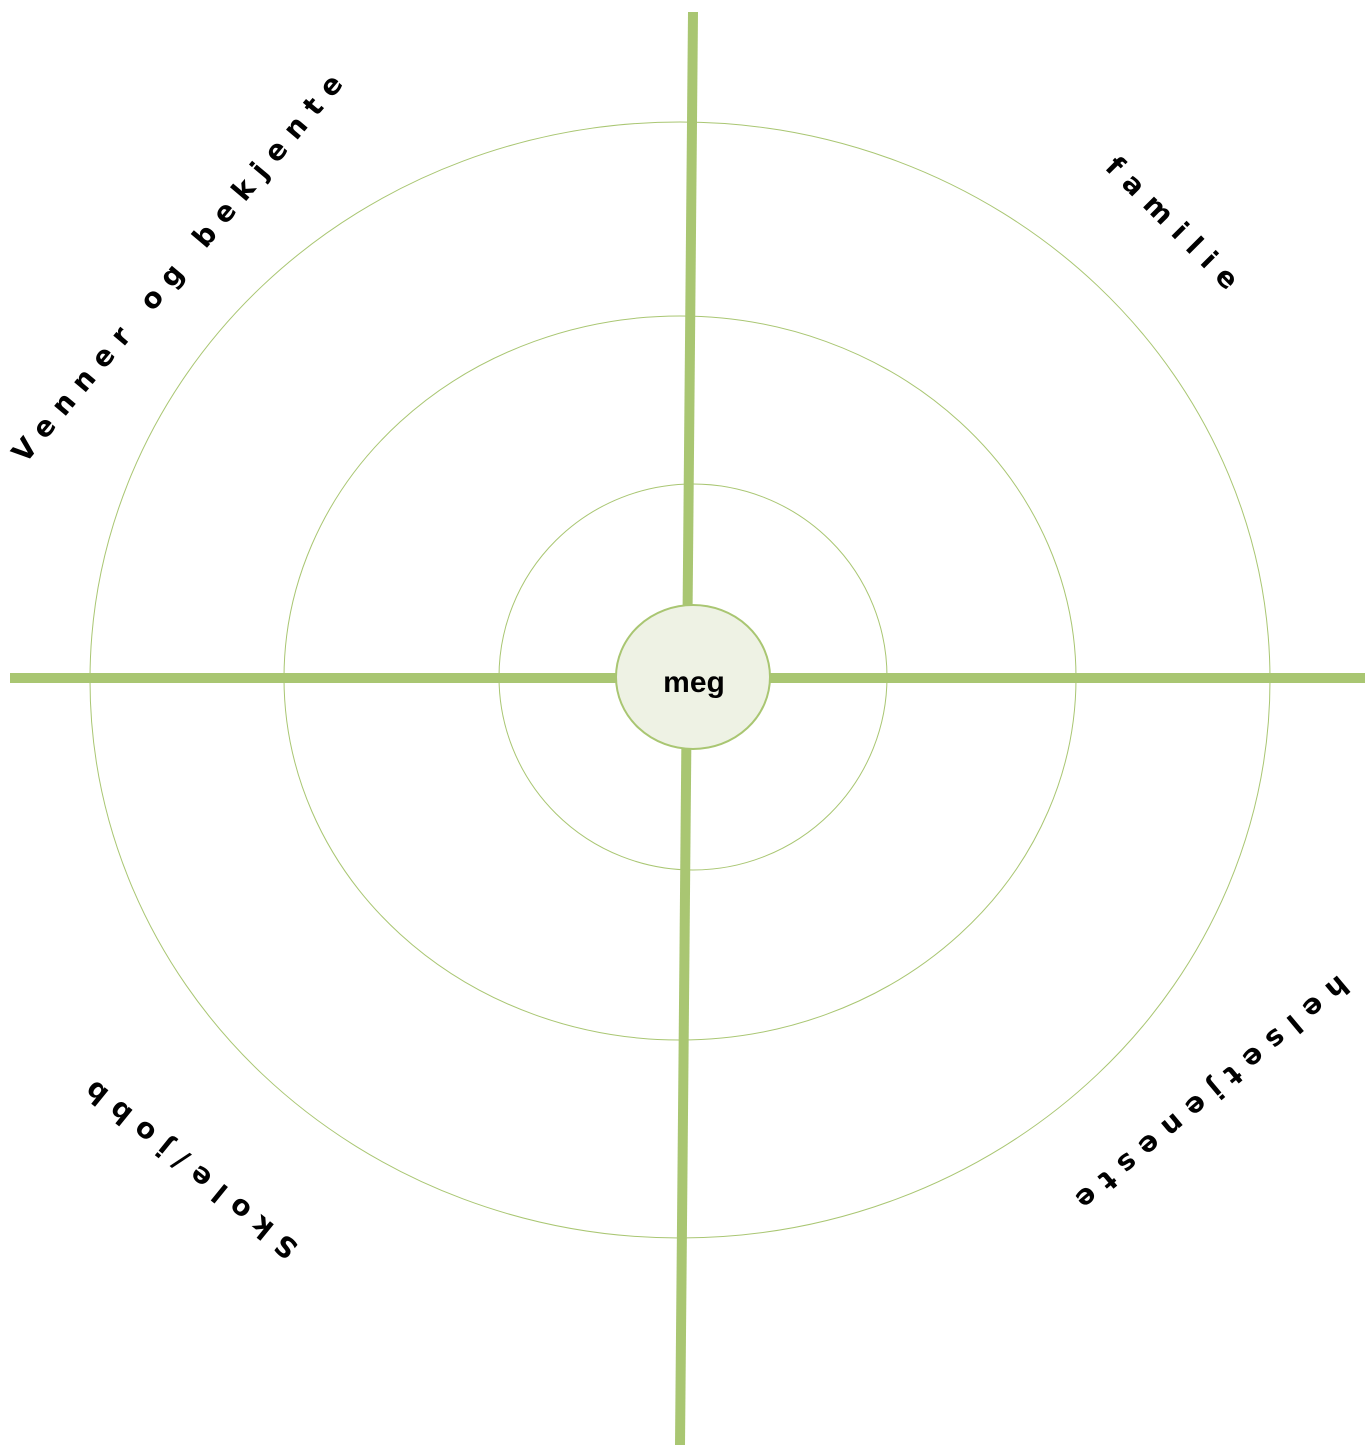 Image resolution: width=1365 pixels, height=1445 pixels. Describe the element at coordinates (1176, 227) in the screenshot. I see `sector-label: familie` at that location.